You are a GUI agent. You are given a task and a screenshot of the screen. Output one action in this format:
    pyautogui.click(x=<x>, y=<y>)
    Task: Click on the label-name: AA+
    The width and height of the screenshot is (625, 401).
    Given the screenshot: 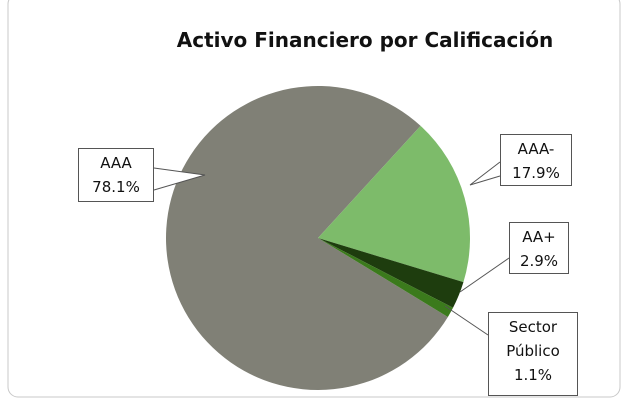 What is the action you would take?
    pyautogui.click(x=539, y=237)
    